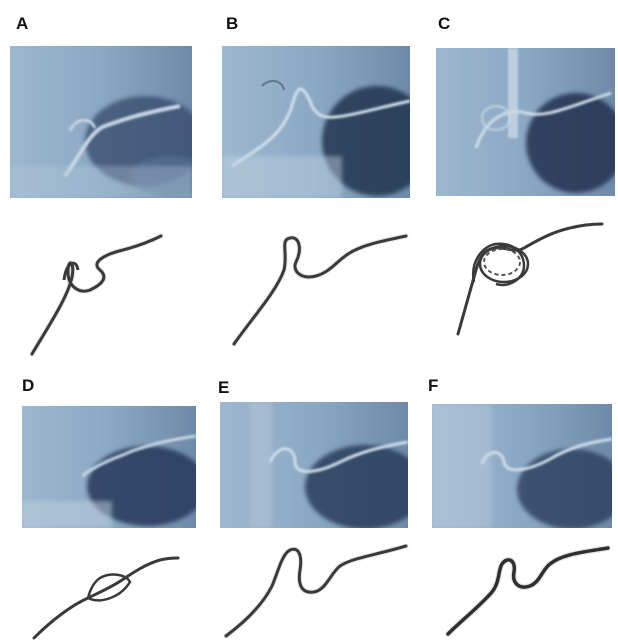 The width and height of the screenshot is (618, 642). I want to click on wire-drawing-b, so click(319, 291).